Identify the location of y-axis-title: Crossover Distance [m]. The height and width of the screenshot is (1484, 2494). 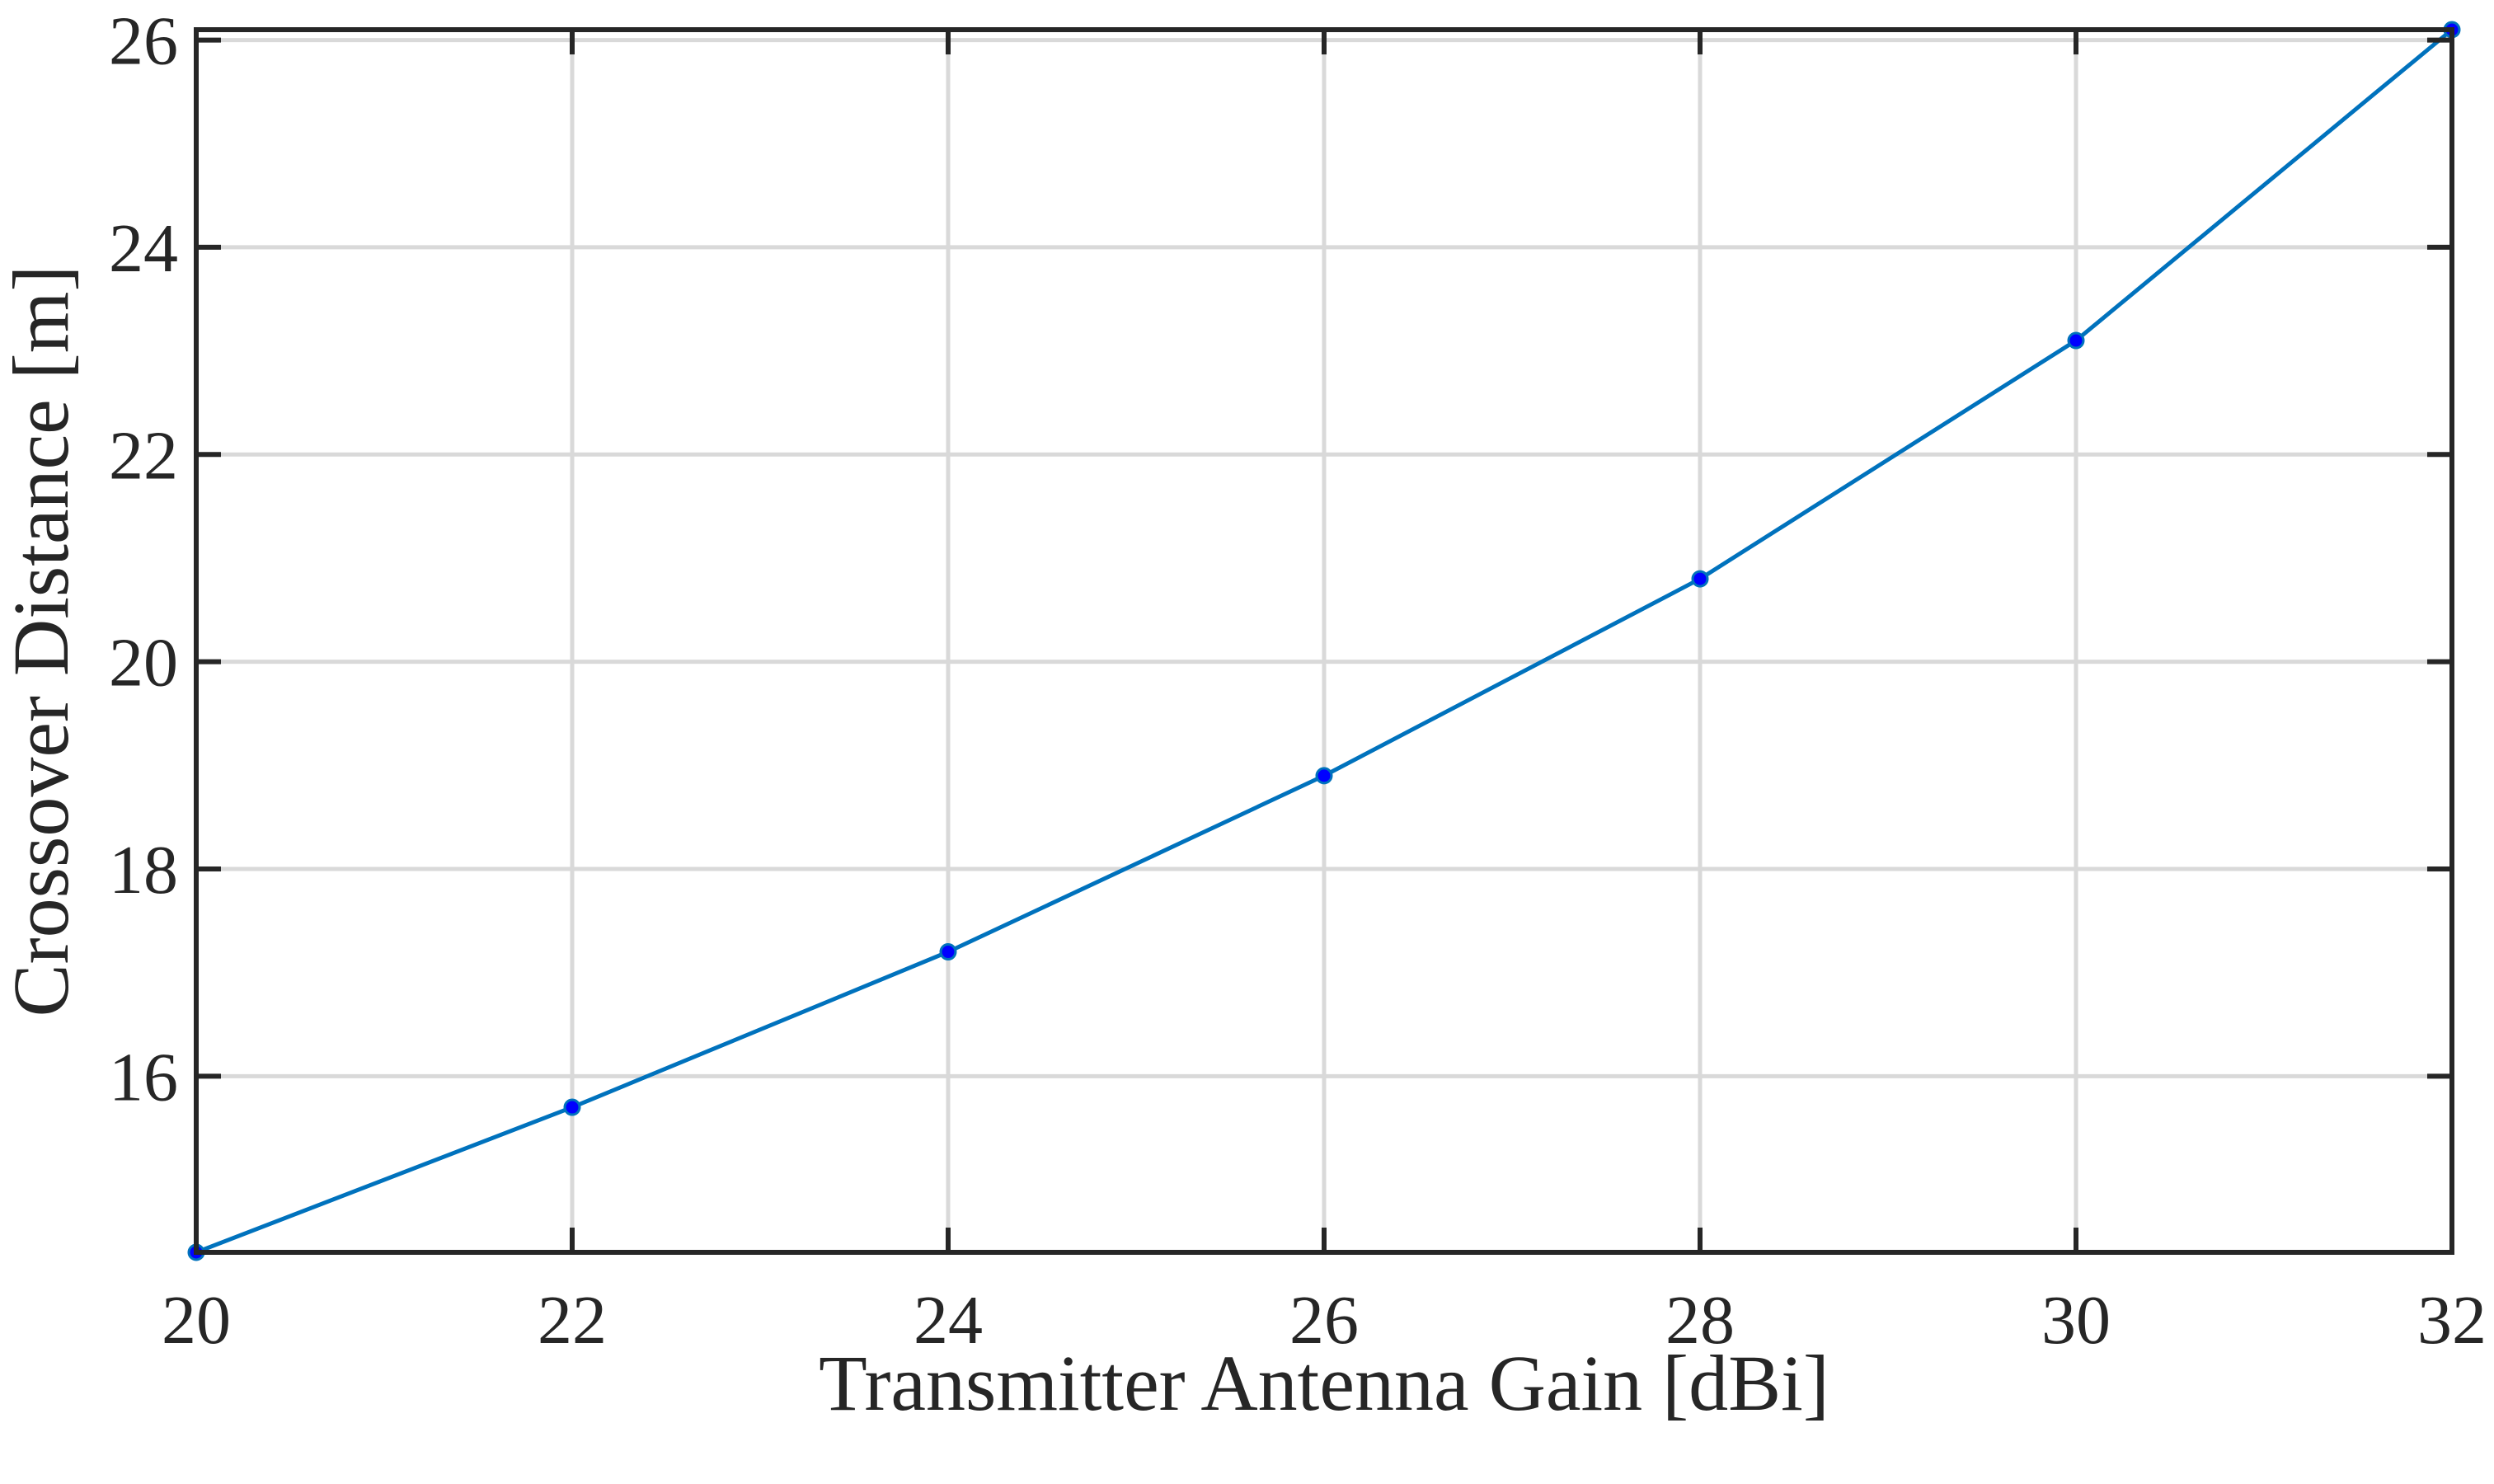
(42, 641).